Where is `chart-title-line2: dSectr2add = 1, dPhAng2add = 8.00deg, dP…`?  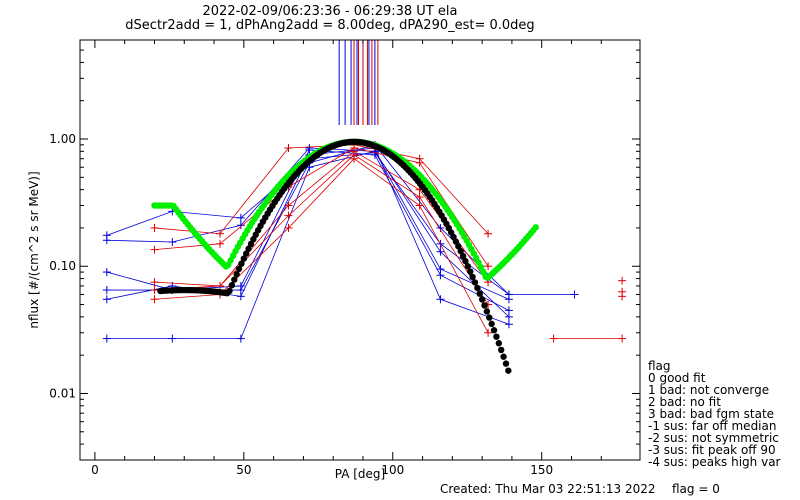
chart-title-line2: dSectr2add = 1, dPhAng2add = 8.00deg, dP… is located at coordinates (329, 25).